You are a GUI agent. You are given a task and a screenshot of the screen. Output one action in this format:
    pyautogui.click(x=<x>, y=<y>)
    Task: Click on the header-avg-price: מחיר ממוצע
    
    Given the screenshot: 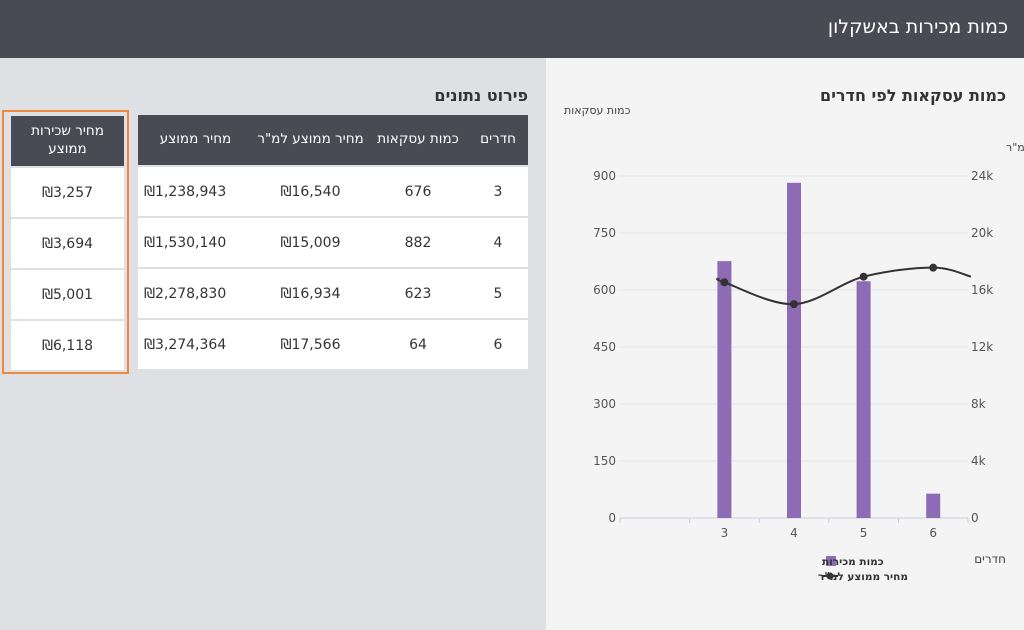 What is the action you would take?
    pyautogui.click(x=195, y=139)
    